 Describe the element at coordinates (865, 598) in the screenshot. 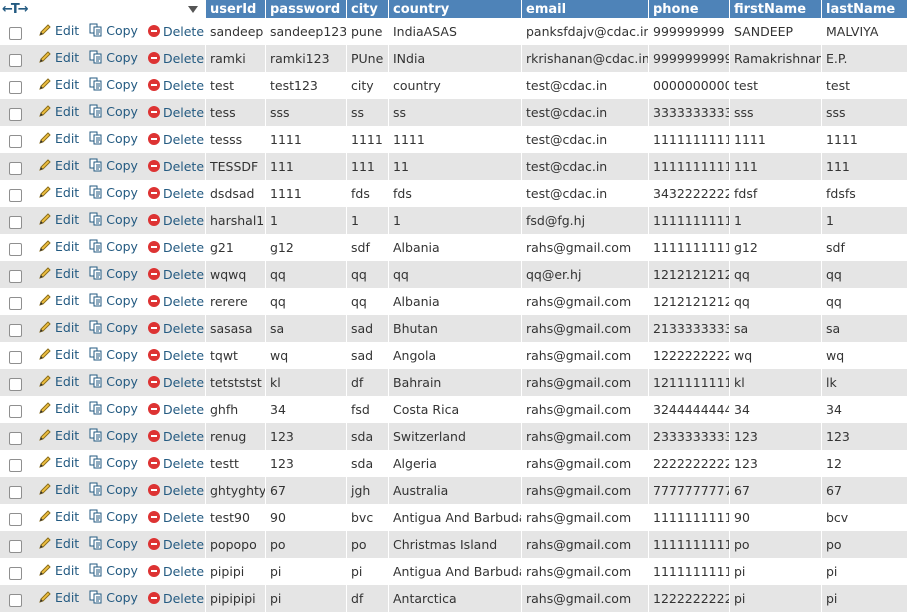

I see `cell-lastname: pi` at that location.